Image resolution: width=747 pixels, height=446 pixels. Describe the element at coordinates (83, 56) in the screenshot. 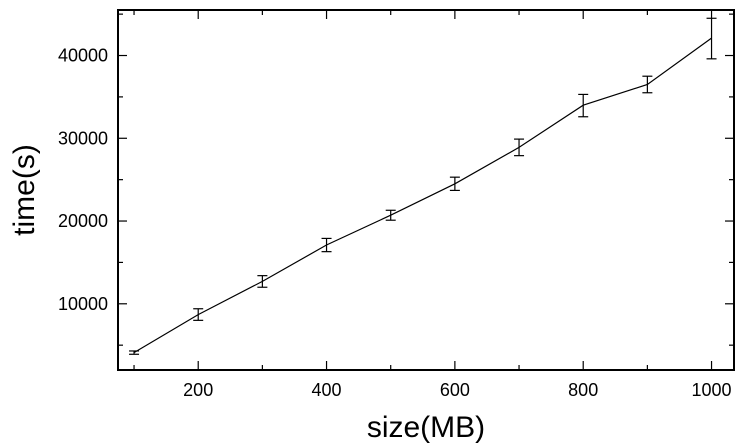

I see `y-tick-label: 40000` at that location.